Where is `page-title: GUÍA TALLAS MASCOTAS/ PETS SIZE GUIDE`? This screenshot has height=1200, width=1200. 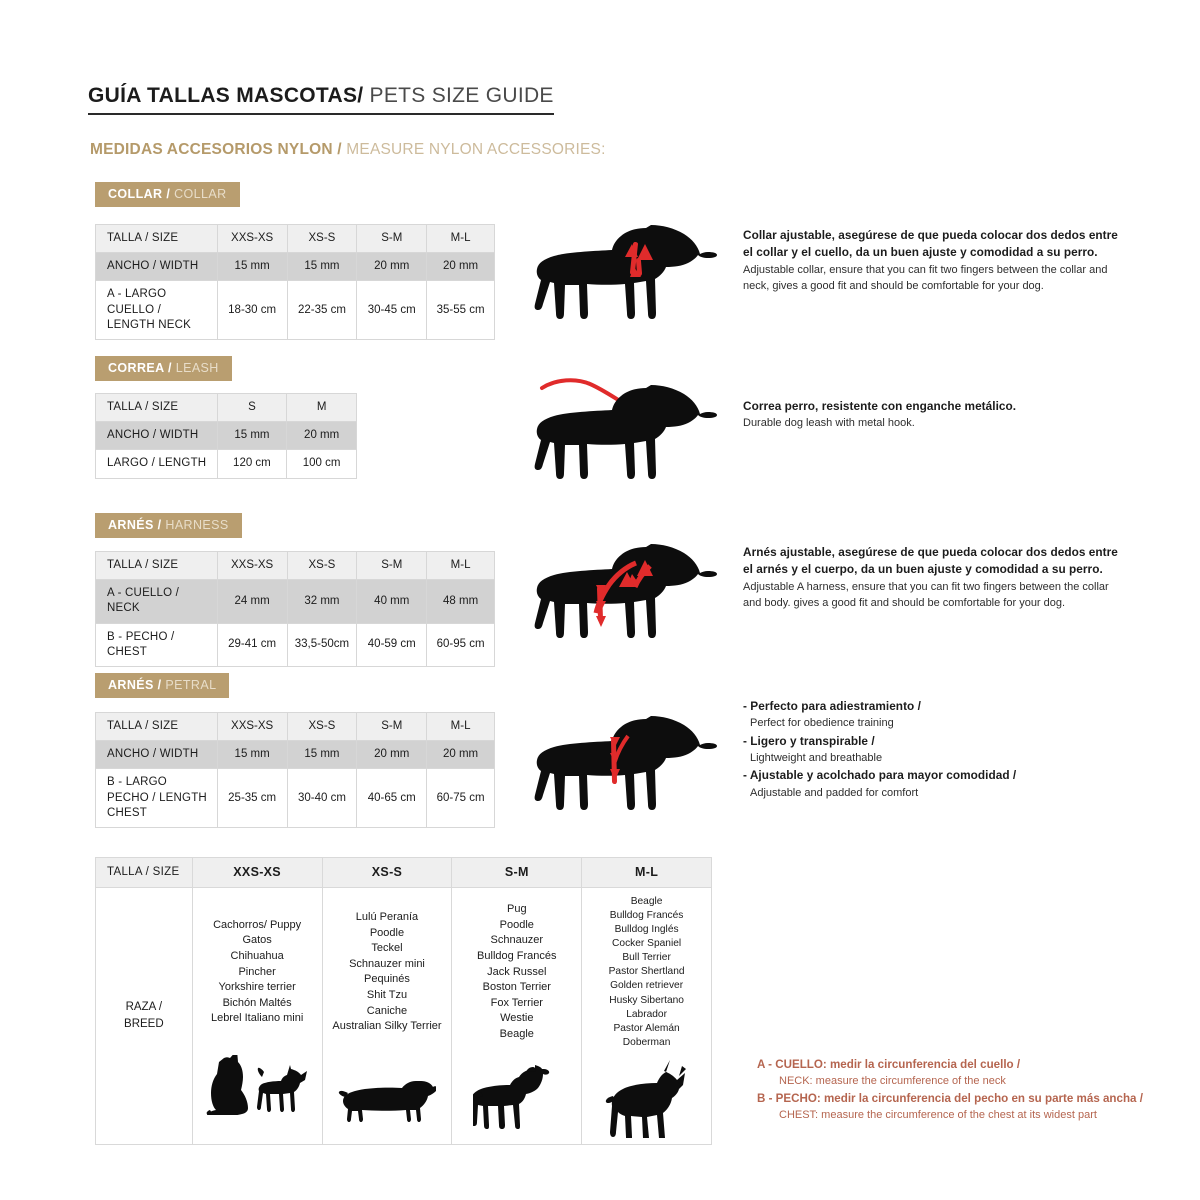
page-title: GUÍA TALLAS MASCOTAS/ PETS SIZE GUIDE is located at coordinates (321, 99).